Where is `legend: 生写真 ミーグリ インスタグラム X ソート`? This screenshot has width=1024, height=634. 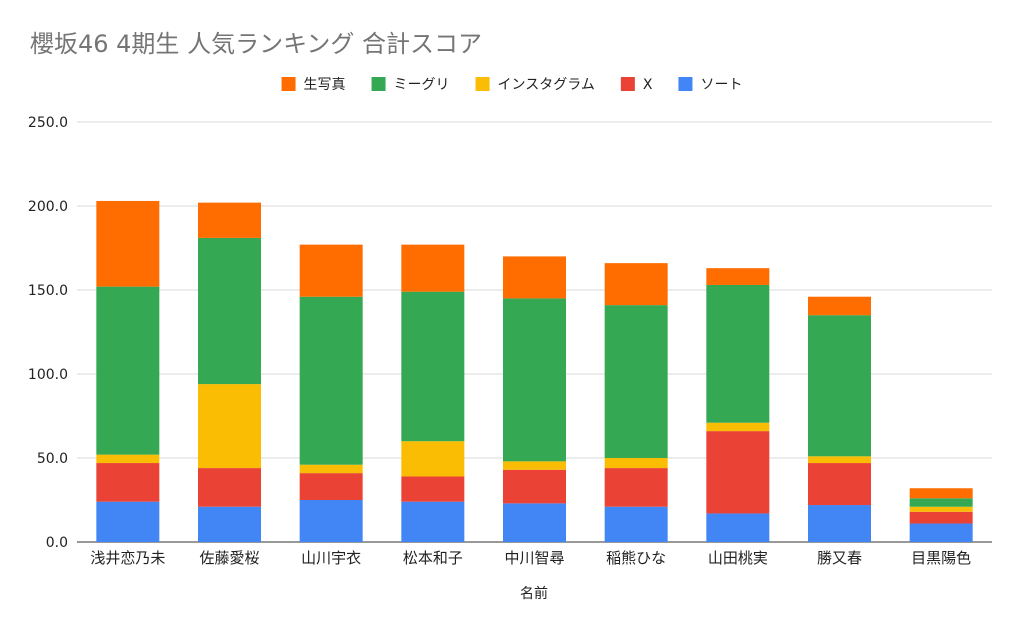
legend: 生写真 ミーグリ インスタグラム X ソート is located at coordinates (511, 85).